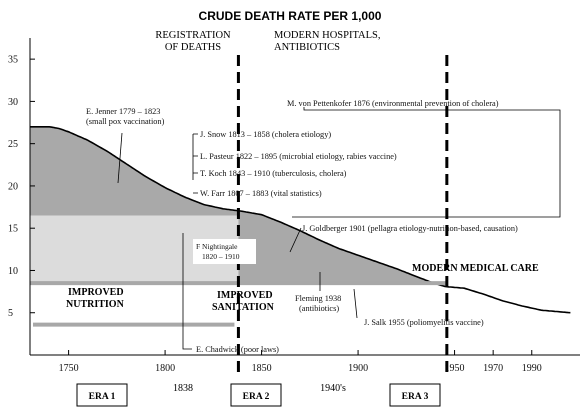  I want to click on nightingale-label-1: F Nightingale, so click(217, 246).